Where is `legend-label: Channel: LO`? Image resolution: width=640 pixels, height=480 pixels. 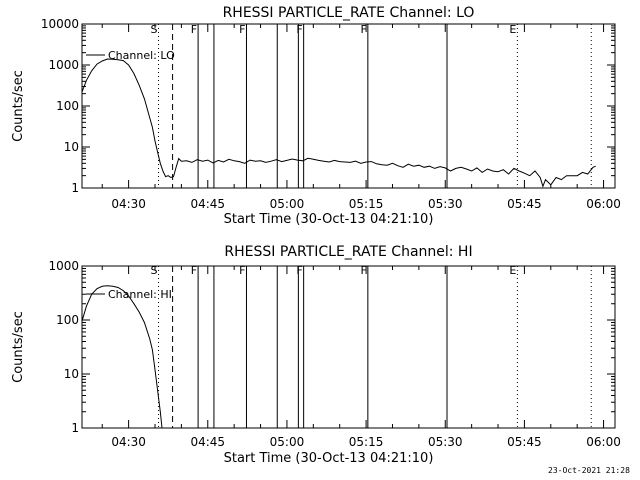 legend-label: Channel: LO is located at coordinates (141, 55).